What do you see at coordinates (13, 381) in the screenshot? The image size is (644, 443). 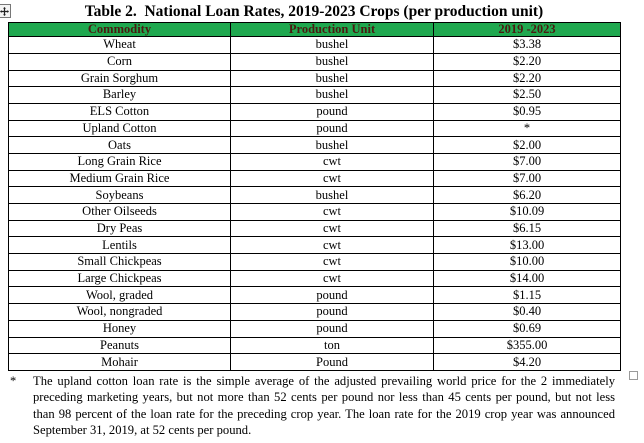 I see `footnote-asterisk: *` at bounding box center [13, 381].